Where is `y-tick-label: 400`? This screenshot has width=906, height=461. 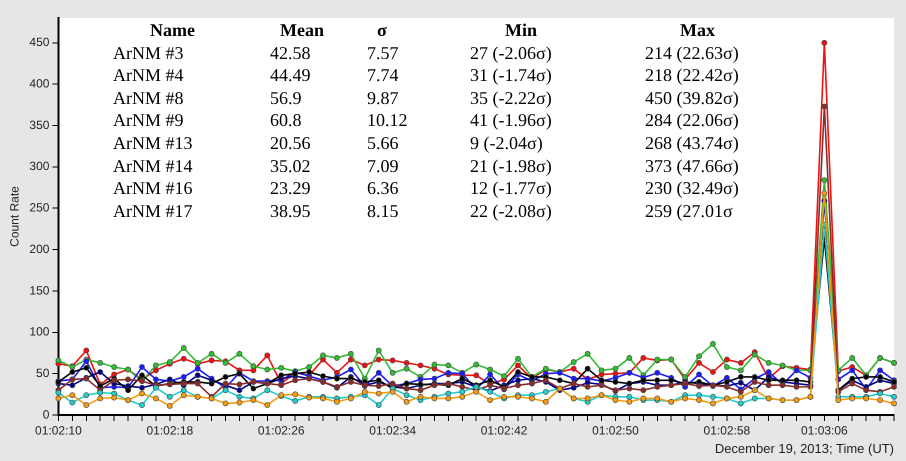
y-tick-label: 400 is located at coordinates (39, 83).